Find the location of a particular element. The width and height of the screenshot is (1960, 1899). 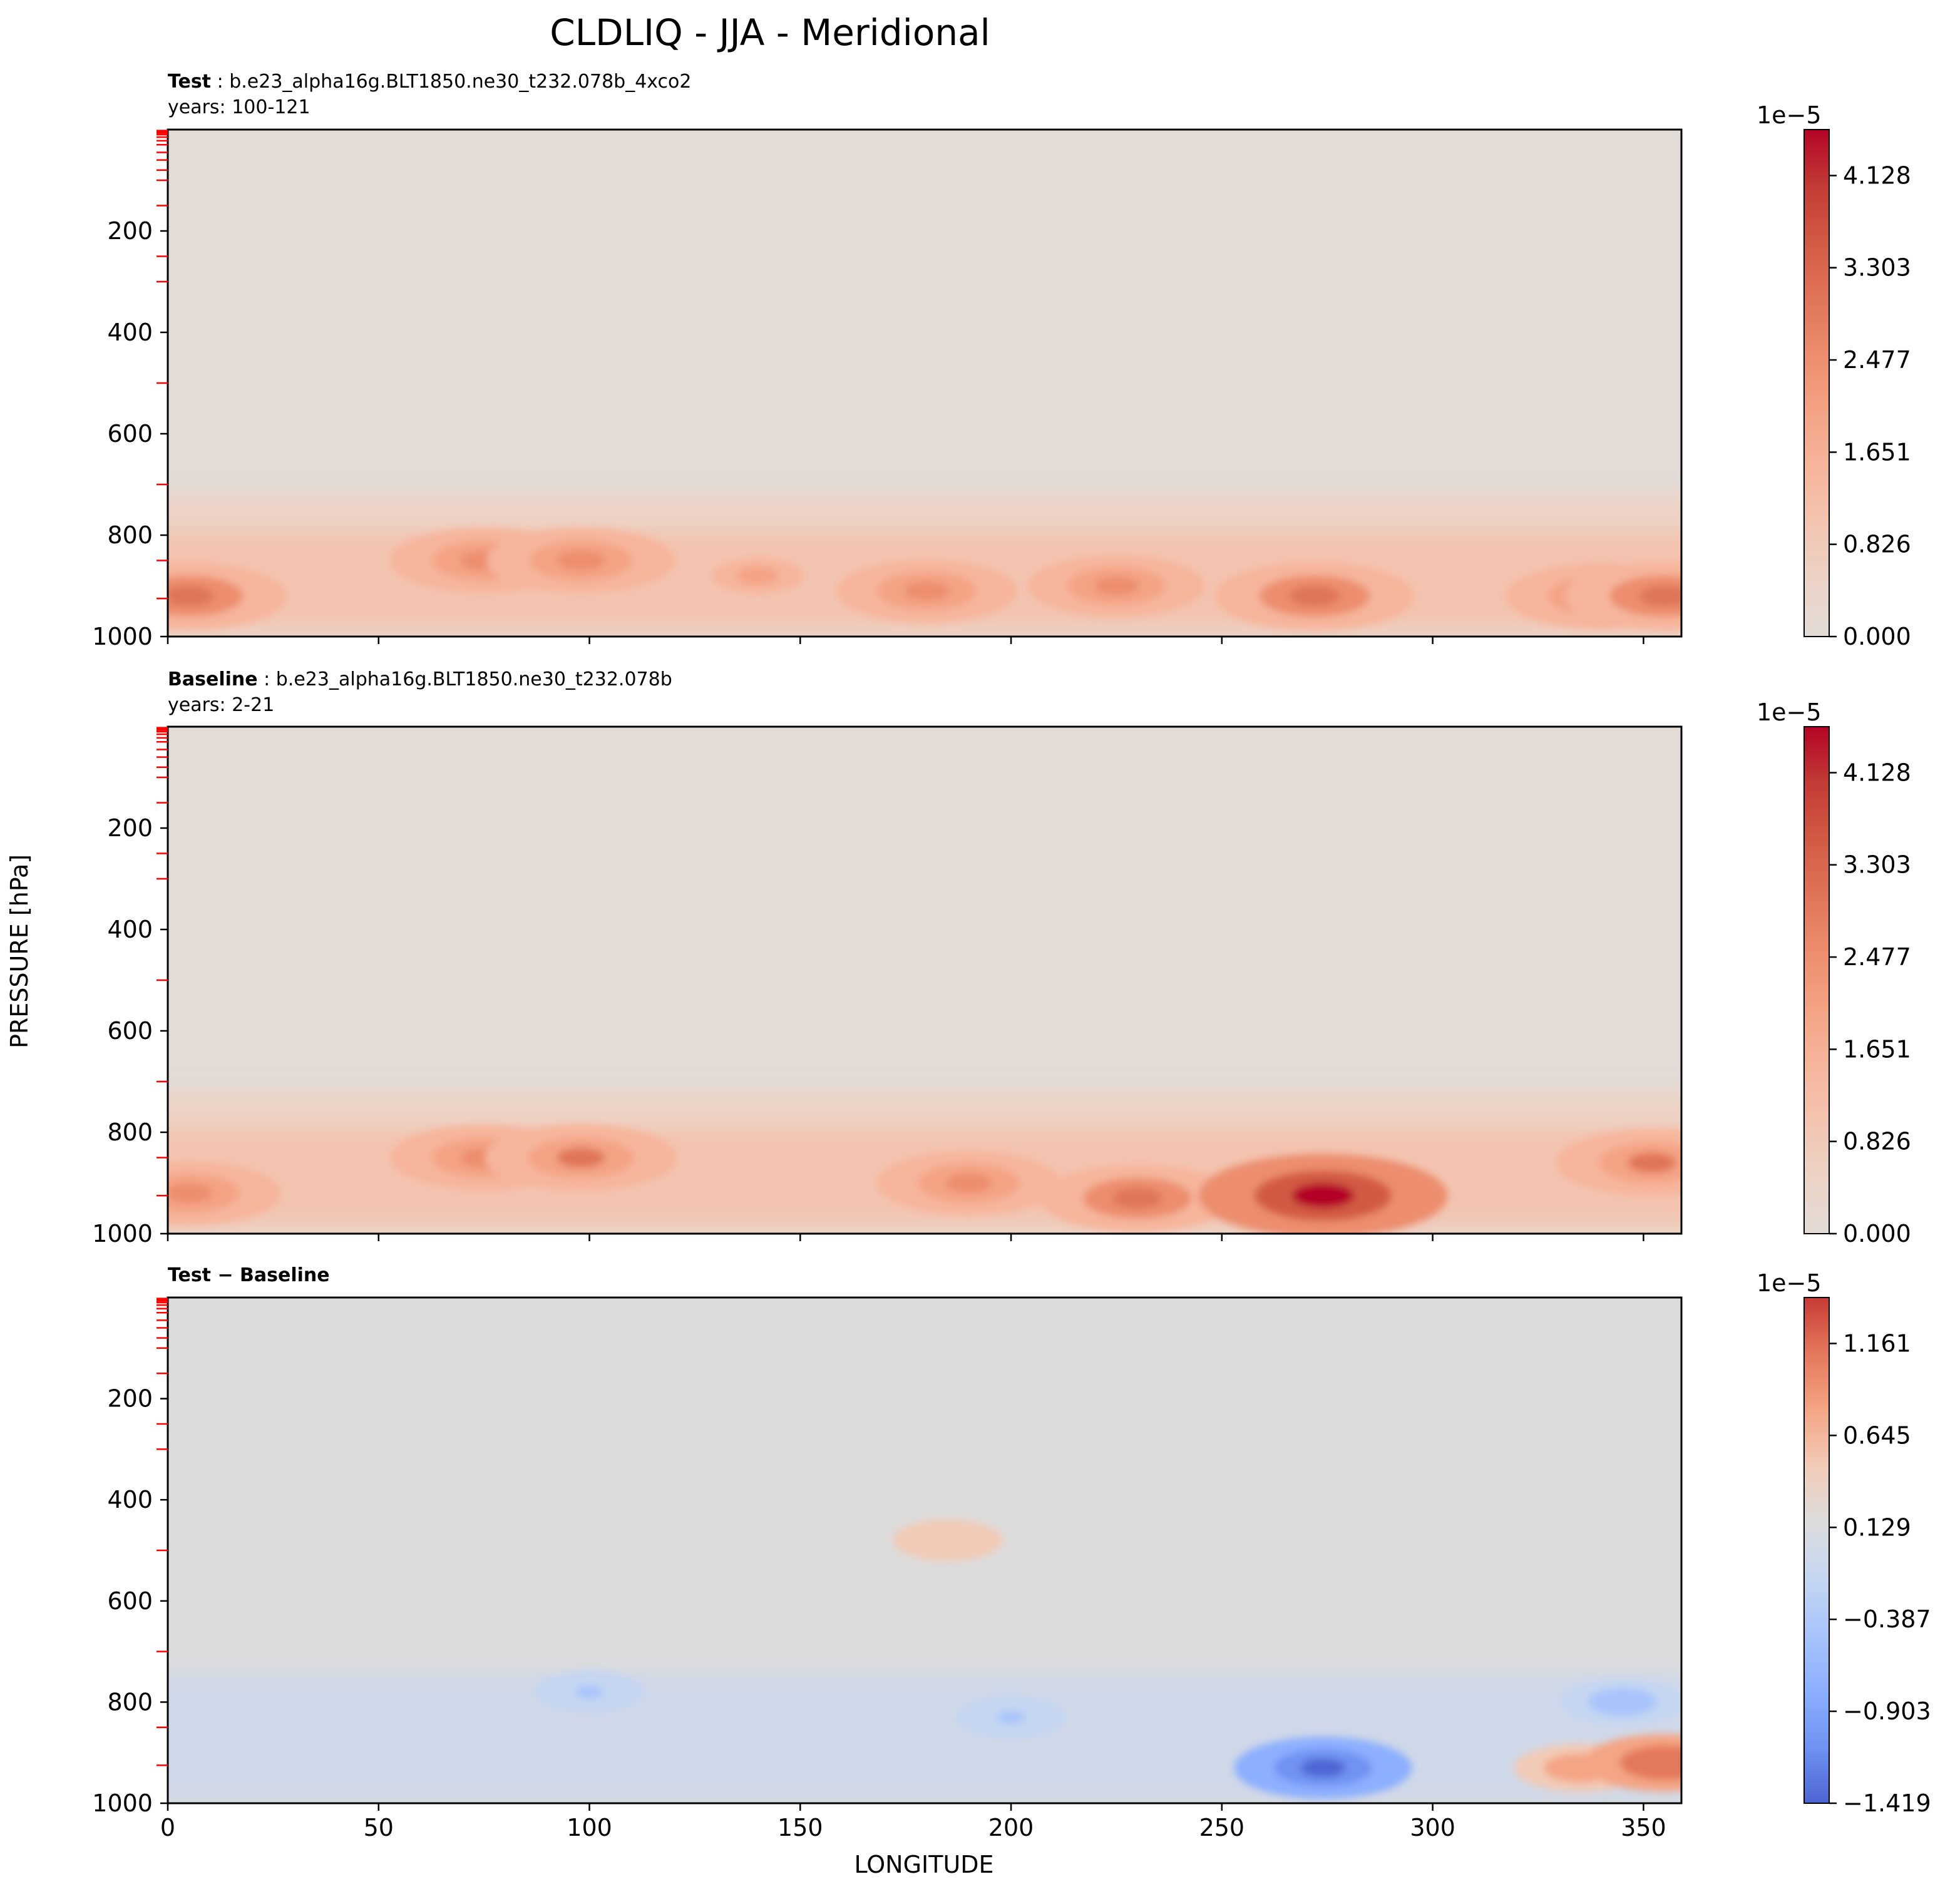

colorbar-tick-label: −0.903 is located at coordinates (1887, 1711).